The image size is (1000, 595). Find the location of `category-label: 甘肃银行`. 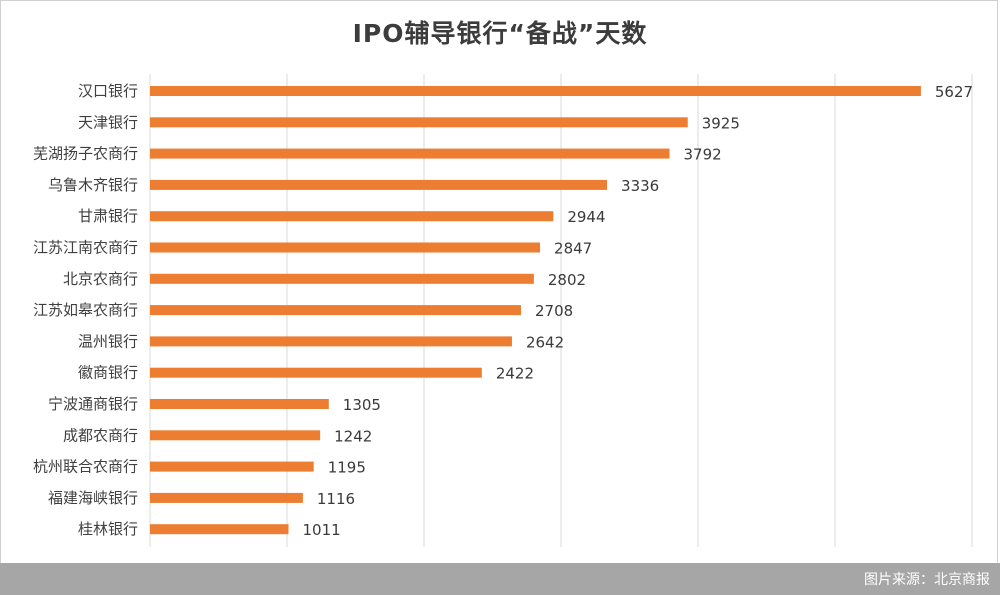

category-label: 甘肃银行 is located at coordinates (108, 216).